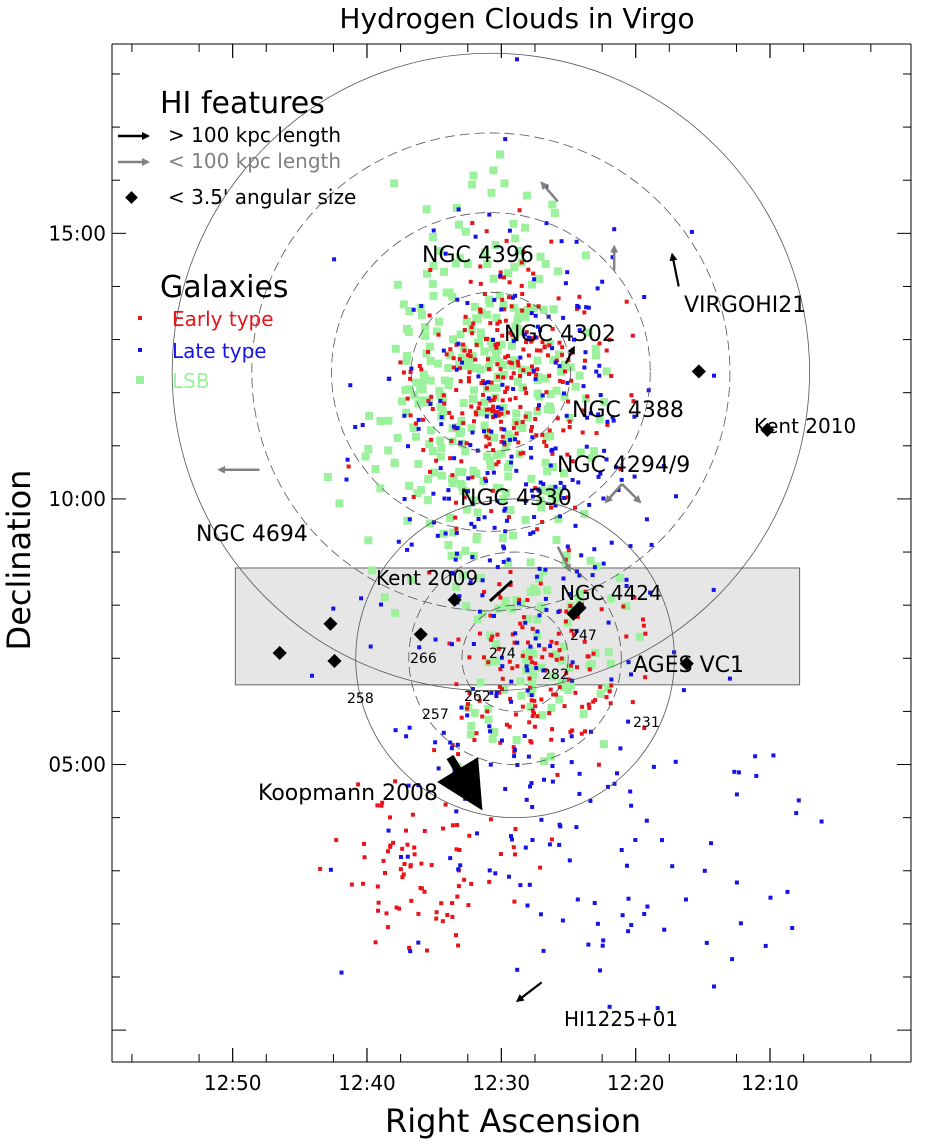 The width and height of the screenshot is (926, 1144). Describe the element at coordinates (502, 1083) in the screenshot. I see `x-tick-label: 12:30` at that location.